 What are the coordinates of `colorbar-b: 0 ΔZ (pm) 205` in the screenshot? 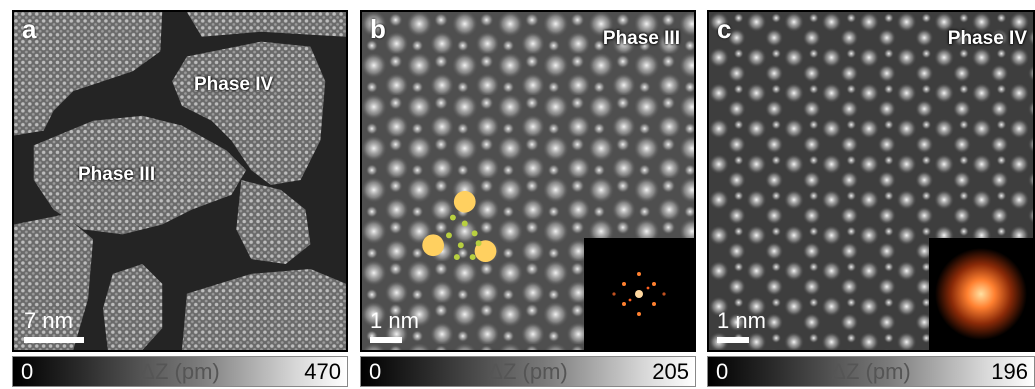 It's located at (528, 371).